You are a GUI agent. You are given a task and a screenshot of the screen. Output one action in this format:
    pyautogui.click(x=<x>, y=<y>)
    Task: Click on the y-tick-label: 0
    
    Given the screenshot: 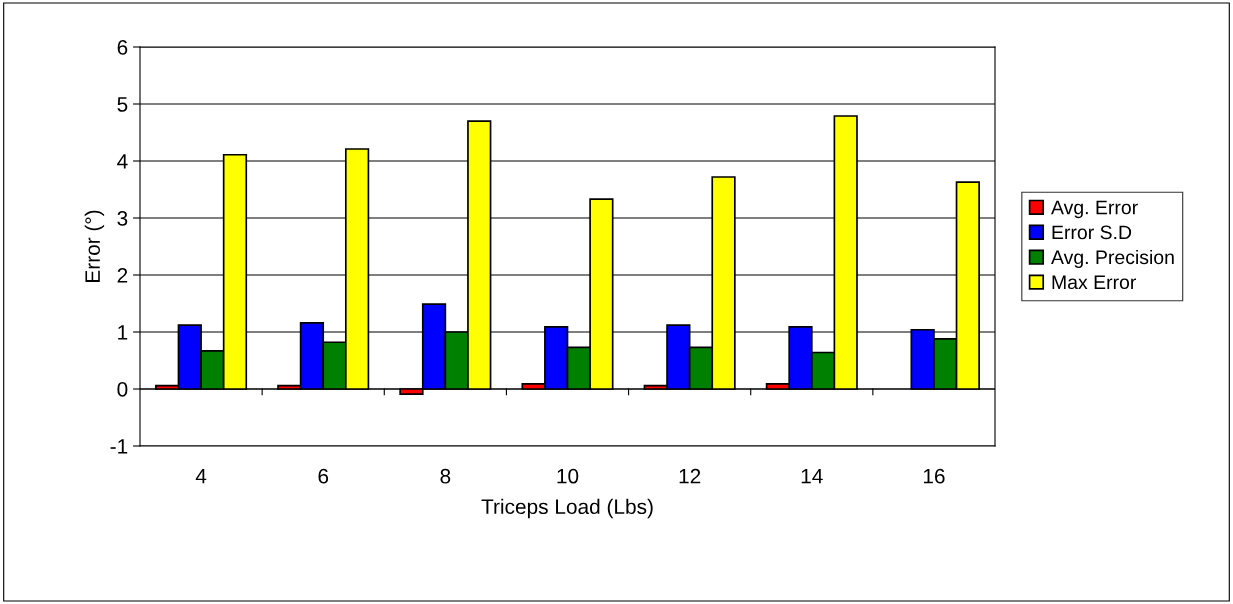 What is the action you would take?
    pyautogui.click(x=122, y=389)
    